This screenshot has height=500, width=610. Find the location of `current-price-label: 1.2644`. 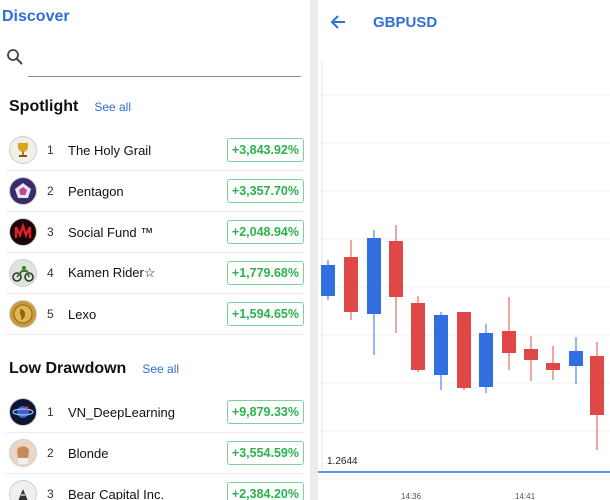

current-price-label: 1.2644 is located at coordinates (342, 461).